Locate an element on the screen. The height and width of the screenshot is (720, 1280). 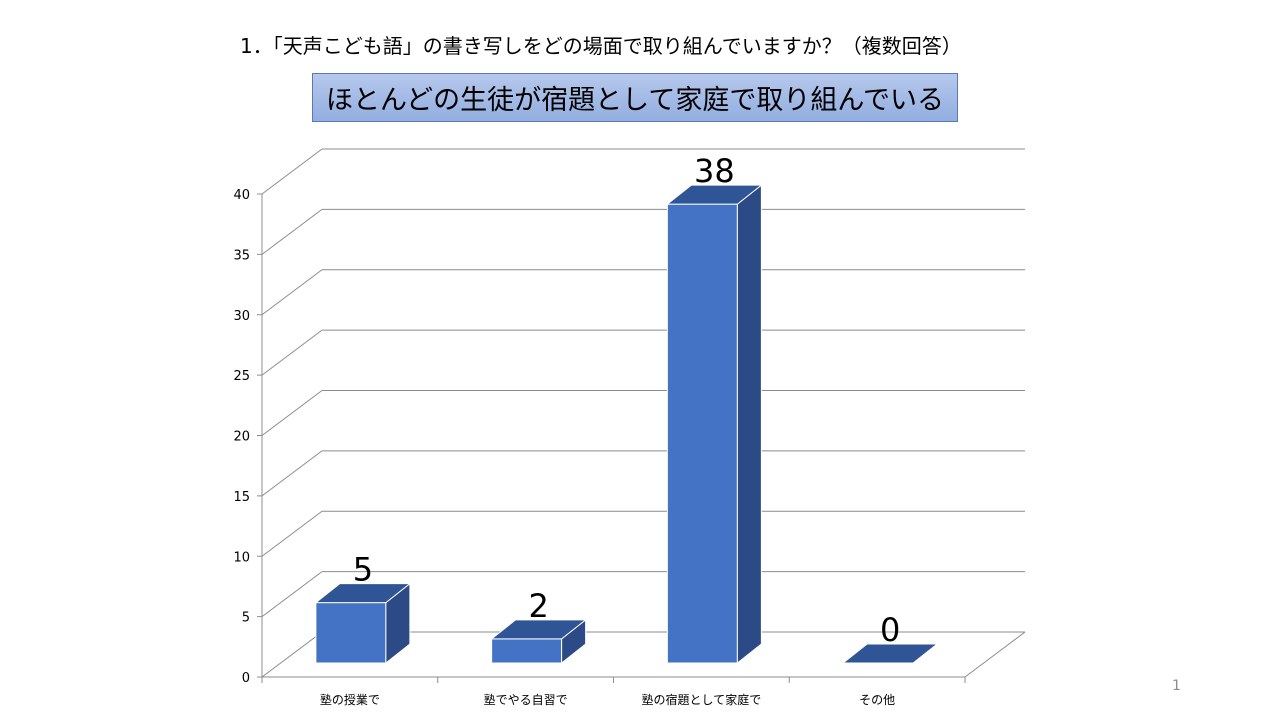
y-tick-label: 20 is located at coordinates (241, 437).